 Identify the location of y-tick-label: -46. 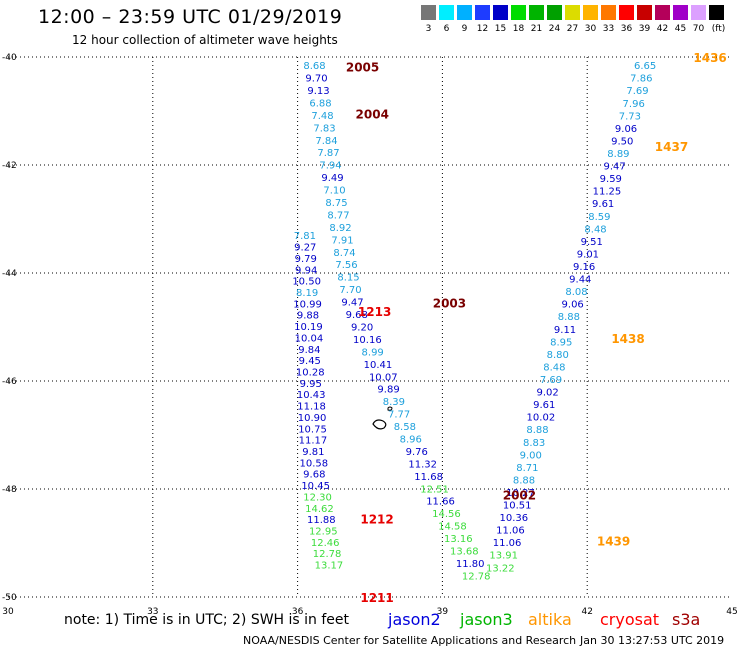
(9, 382).